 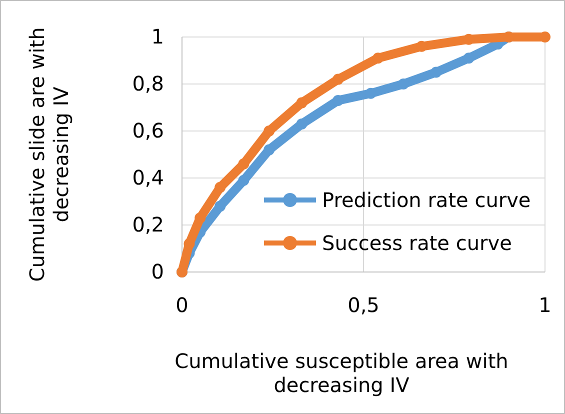 I want to click on y-axis-title: Cumulative slide are with decreasing IV, so click(x=49, y=154).